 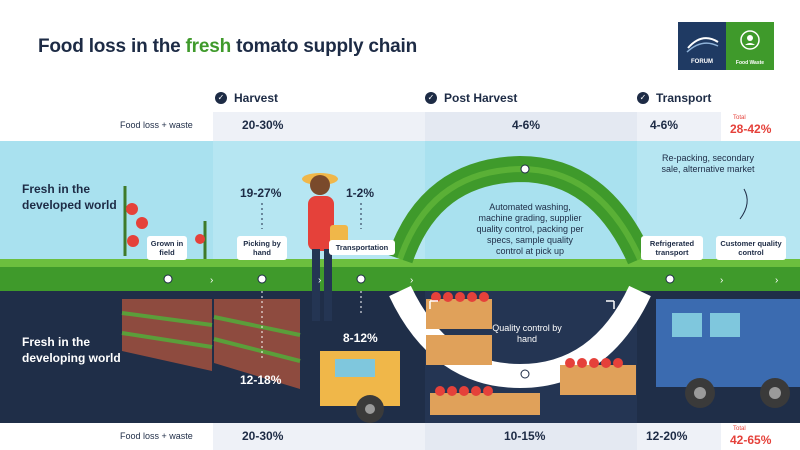 I want to click on wef-logo-text: FORUM, so click(x=702, y=62).